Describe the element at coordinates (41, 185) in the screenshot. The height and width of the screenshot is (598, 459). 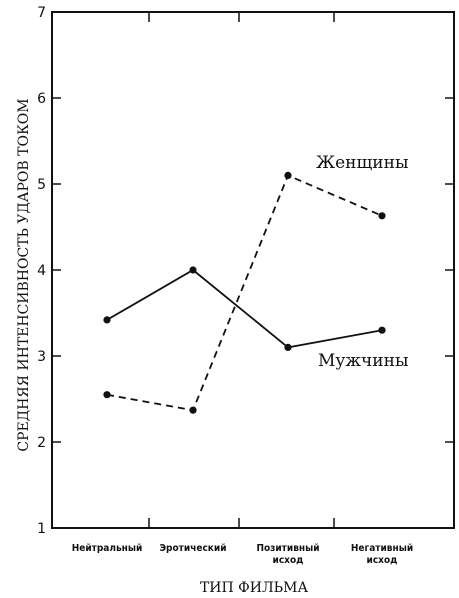
I see `y-tick-label: 5` at that location.